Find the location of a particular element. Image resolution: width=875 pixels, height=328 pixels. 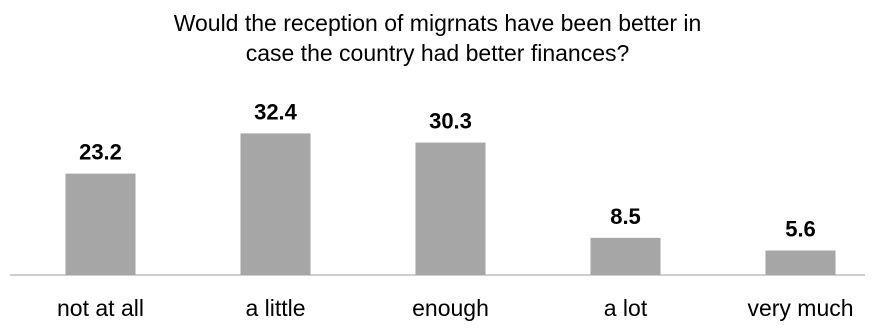

category-label-4: very much is located at coordinates (800, 308).